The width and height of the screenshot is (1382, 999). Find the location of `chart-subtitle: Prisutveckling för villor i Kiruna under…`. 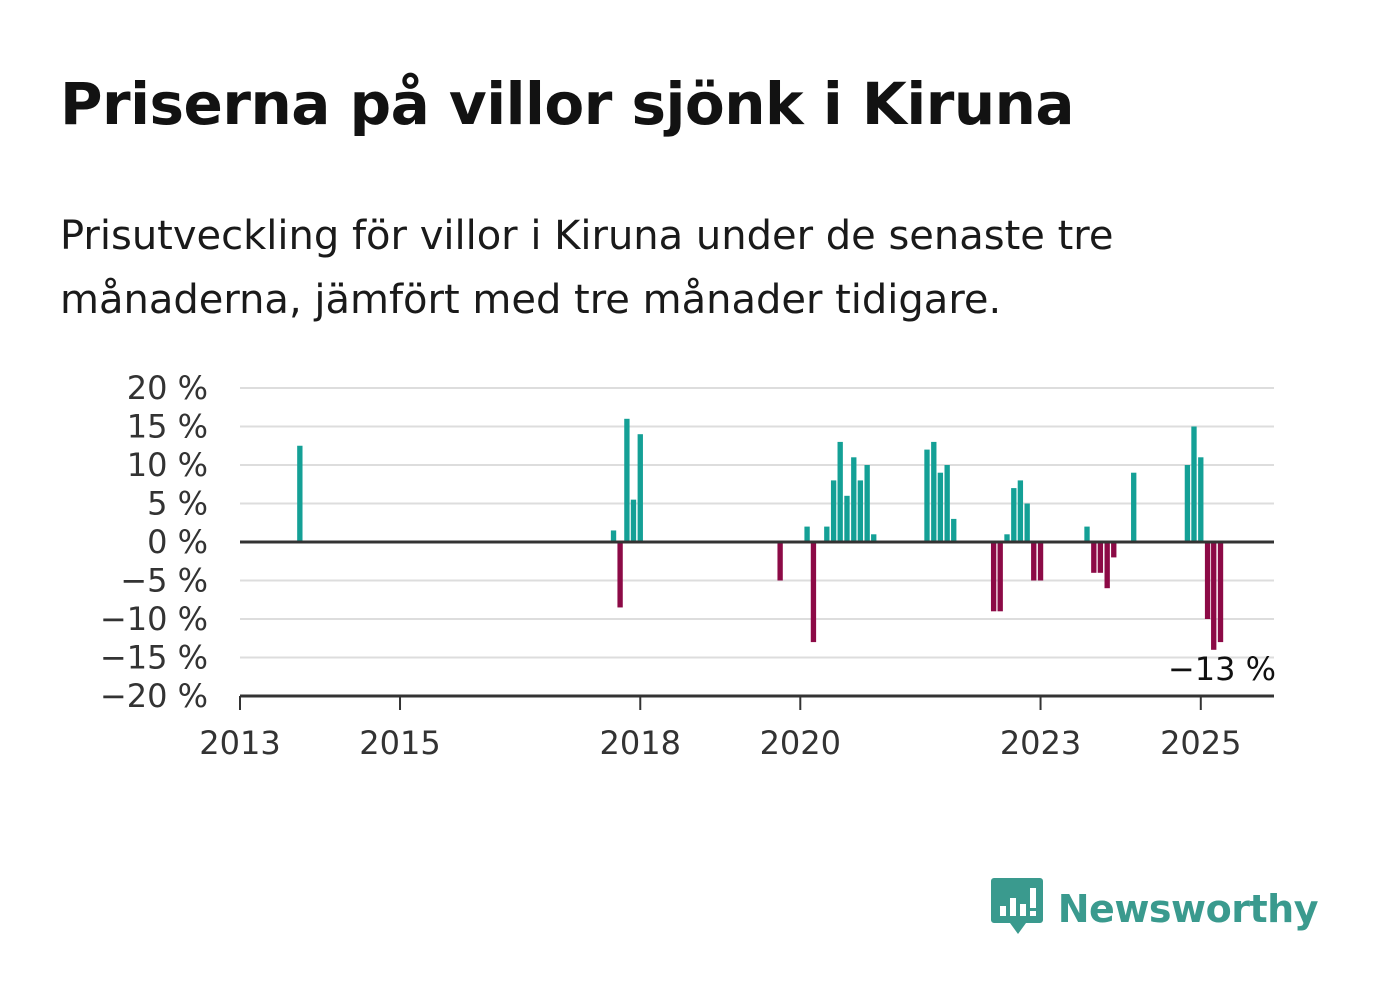

chart-subtitle: Prisutveckling för villor i Kiruna under… is located at coordinates (587, 268).